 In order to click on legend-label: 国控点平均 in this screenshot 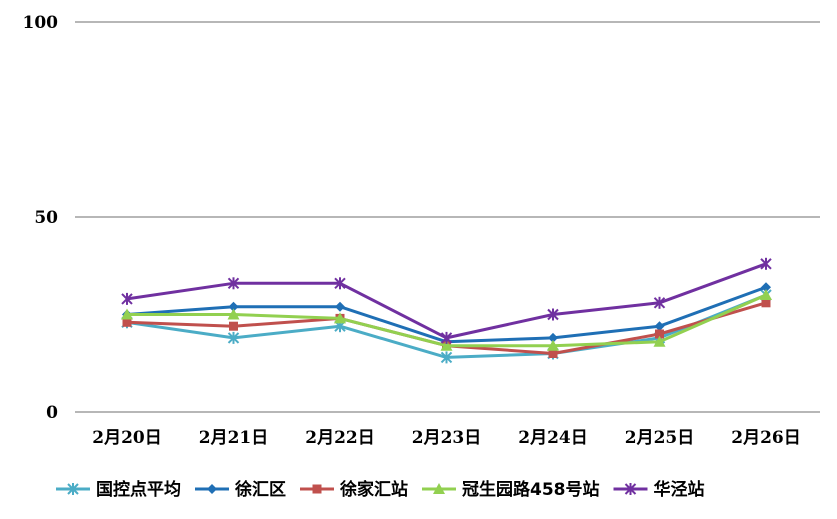, I will do `click(138, 489)`.